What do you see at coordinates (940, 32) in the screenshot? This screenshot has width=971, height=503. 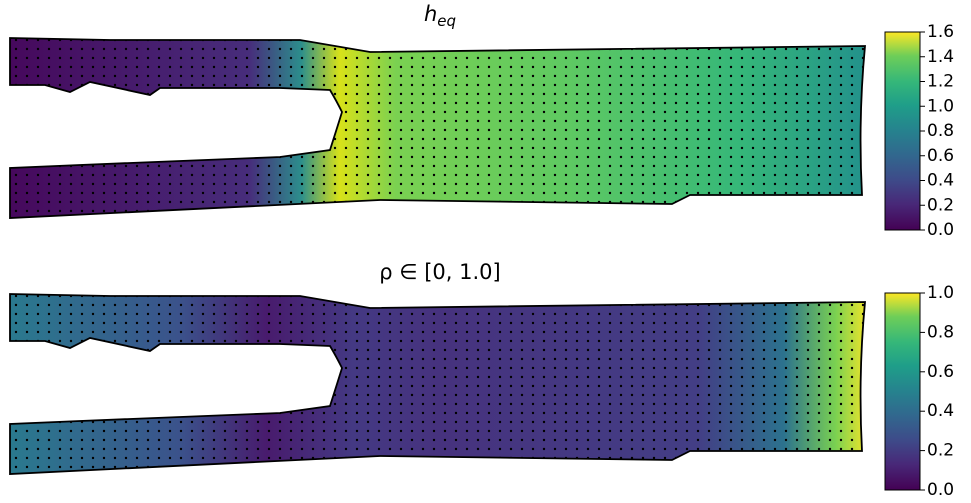 I see `colorbar-tick-label: 1.6` at bounding box center [940, 32].